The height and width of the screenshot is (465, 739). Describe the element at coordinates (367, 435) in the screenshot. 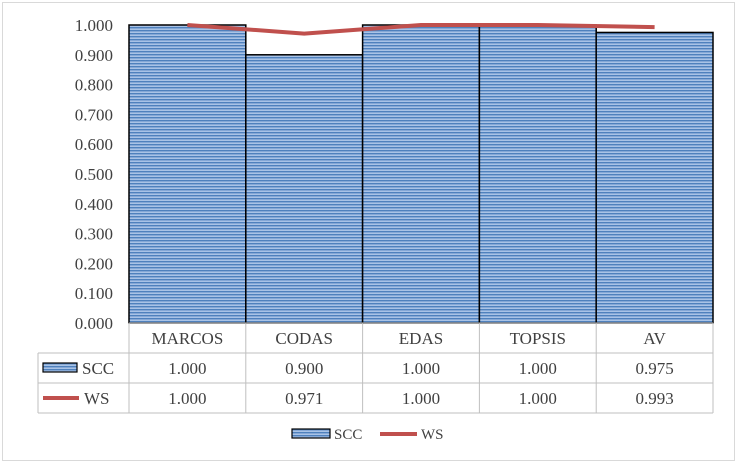

I see `legend: SCC WS` at that location.